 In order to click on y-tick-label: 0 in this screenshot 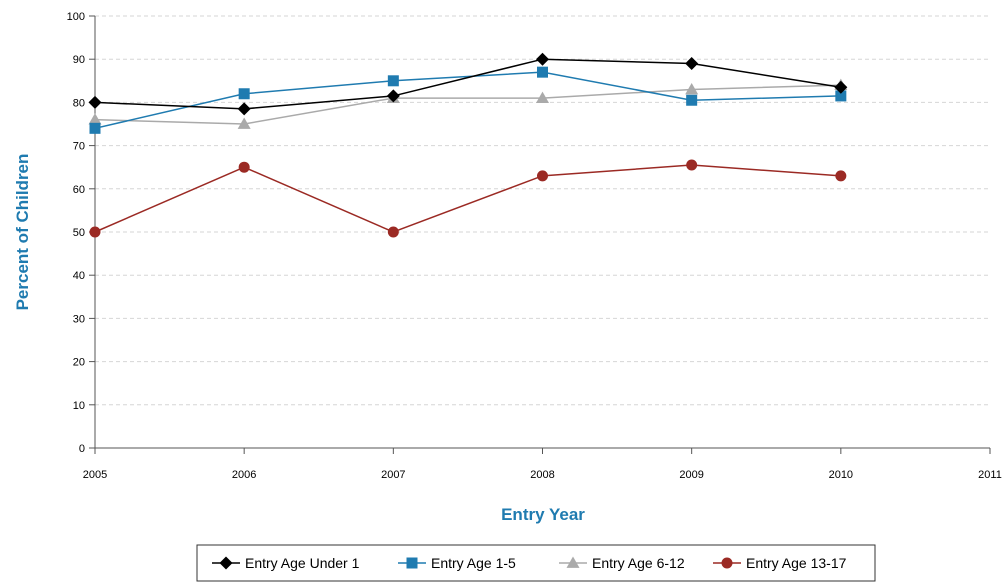, I will do `click(82, 449)`.